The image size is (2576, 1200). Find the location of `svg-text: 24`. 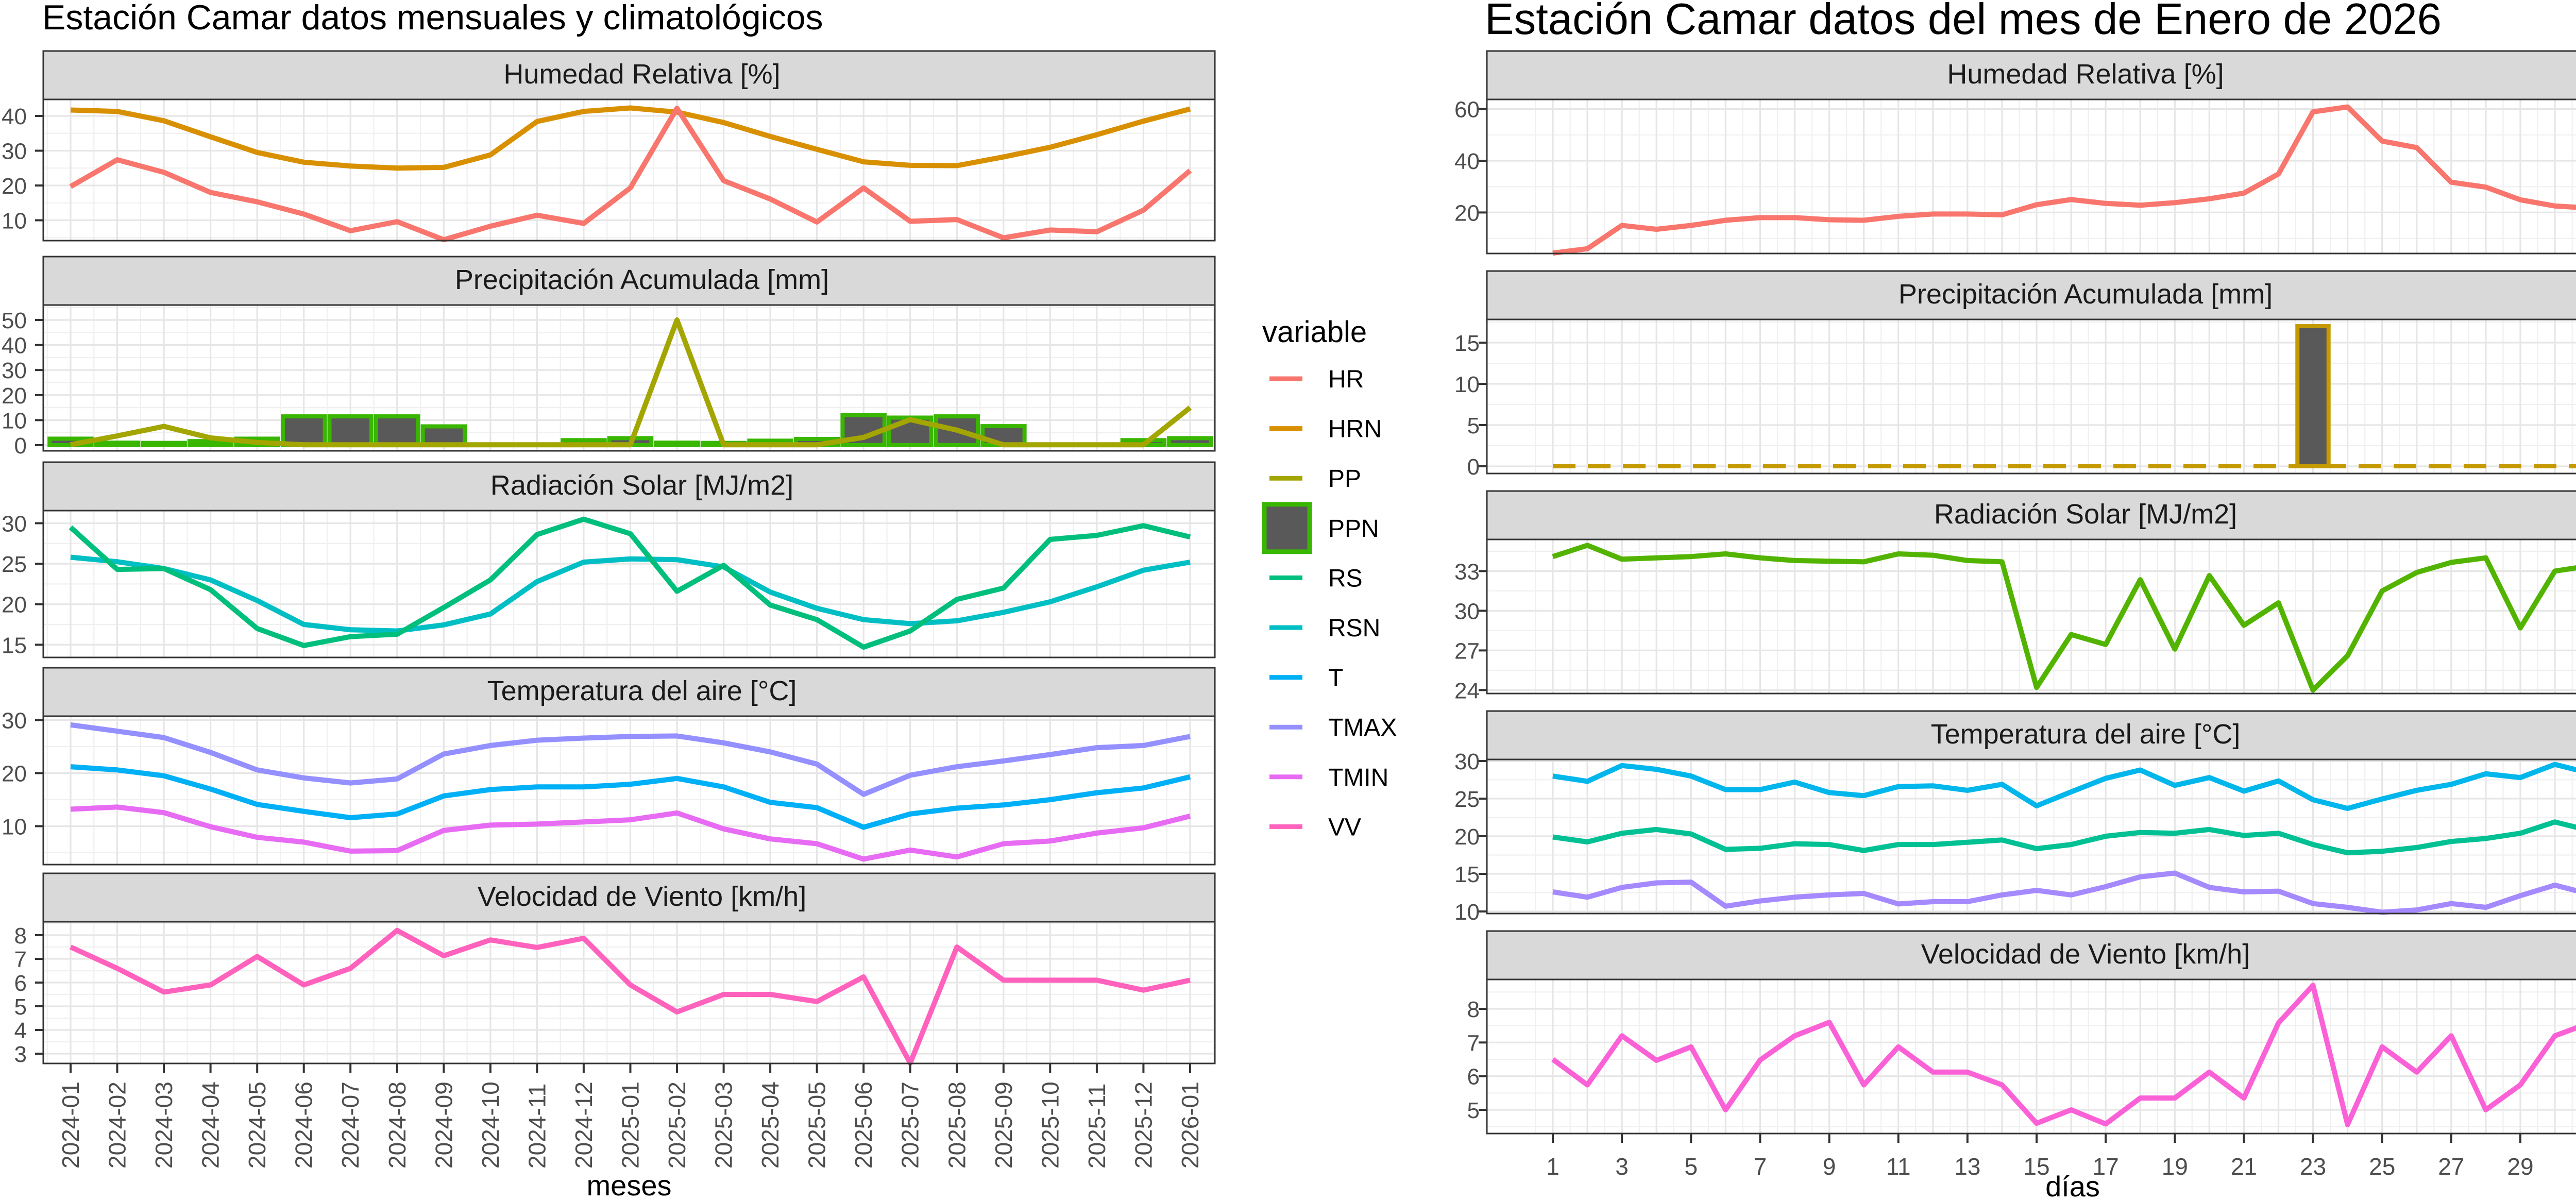

svg-text: 24 is located at coordinates (1467, 690).